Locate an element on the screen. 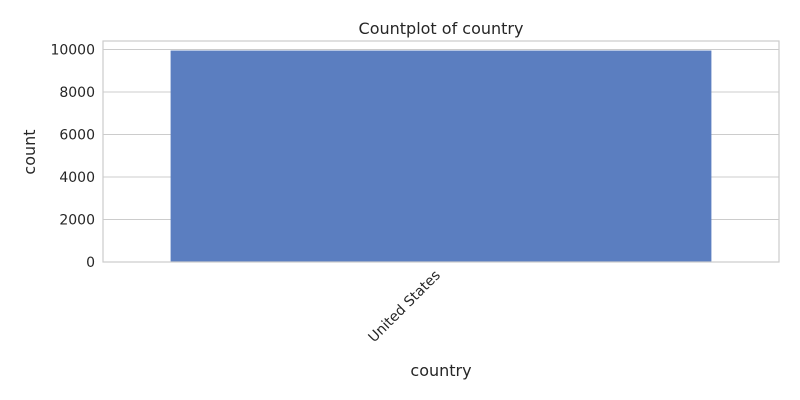 This screenshot has height=400, width=800. y-tick-label: 8000 is located at coordinates (77, 93).